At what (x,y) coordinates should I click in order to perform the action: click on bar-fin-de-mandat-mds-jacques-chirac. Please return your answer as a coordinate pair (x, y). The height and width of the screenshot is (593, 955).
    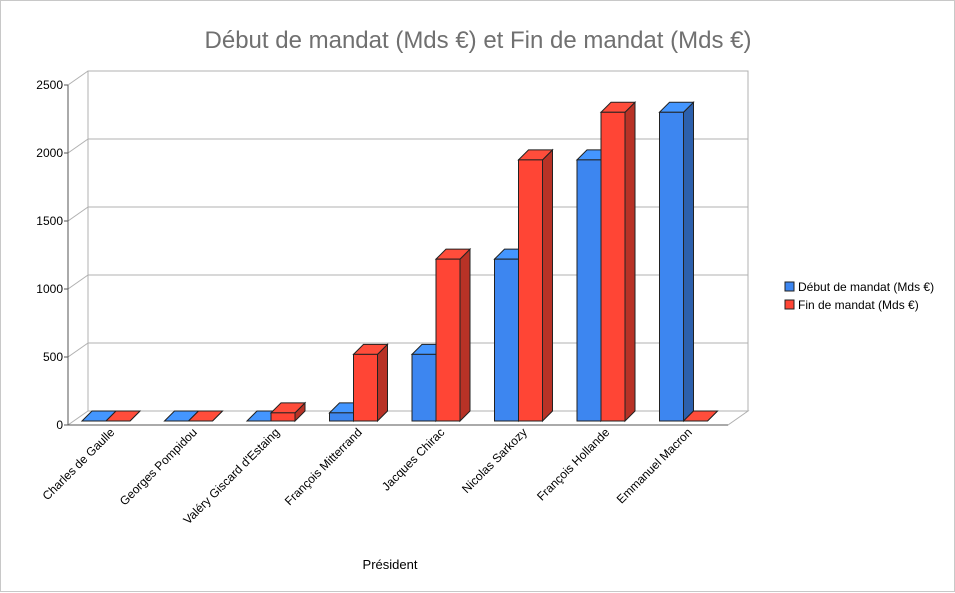
    Looking at the image, I should click on (453, 335).